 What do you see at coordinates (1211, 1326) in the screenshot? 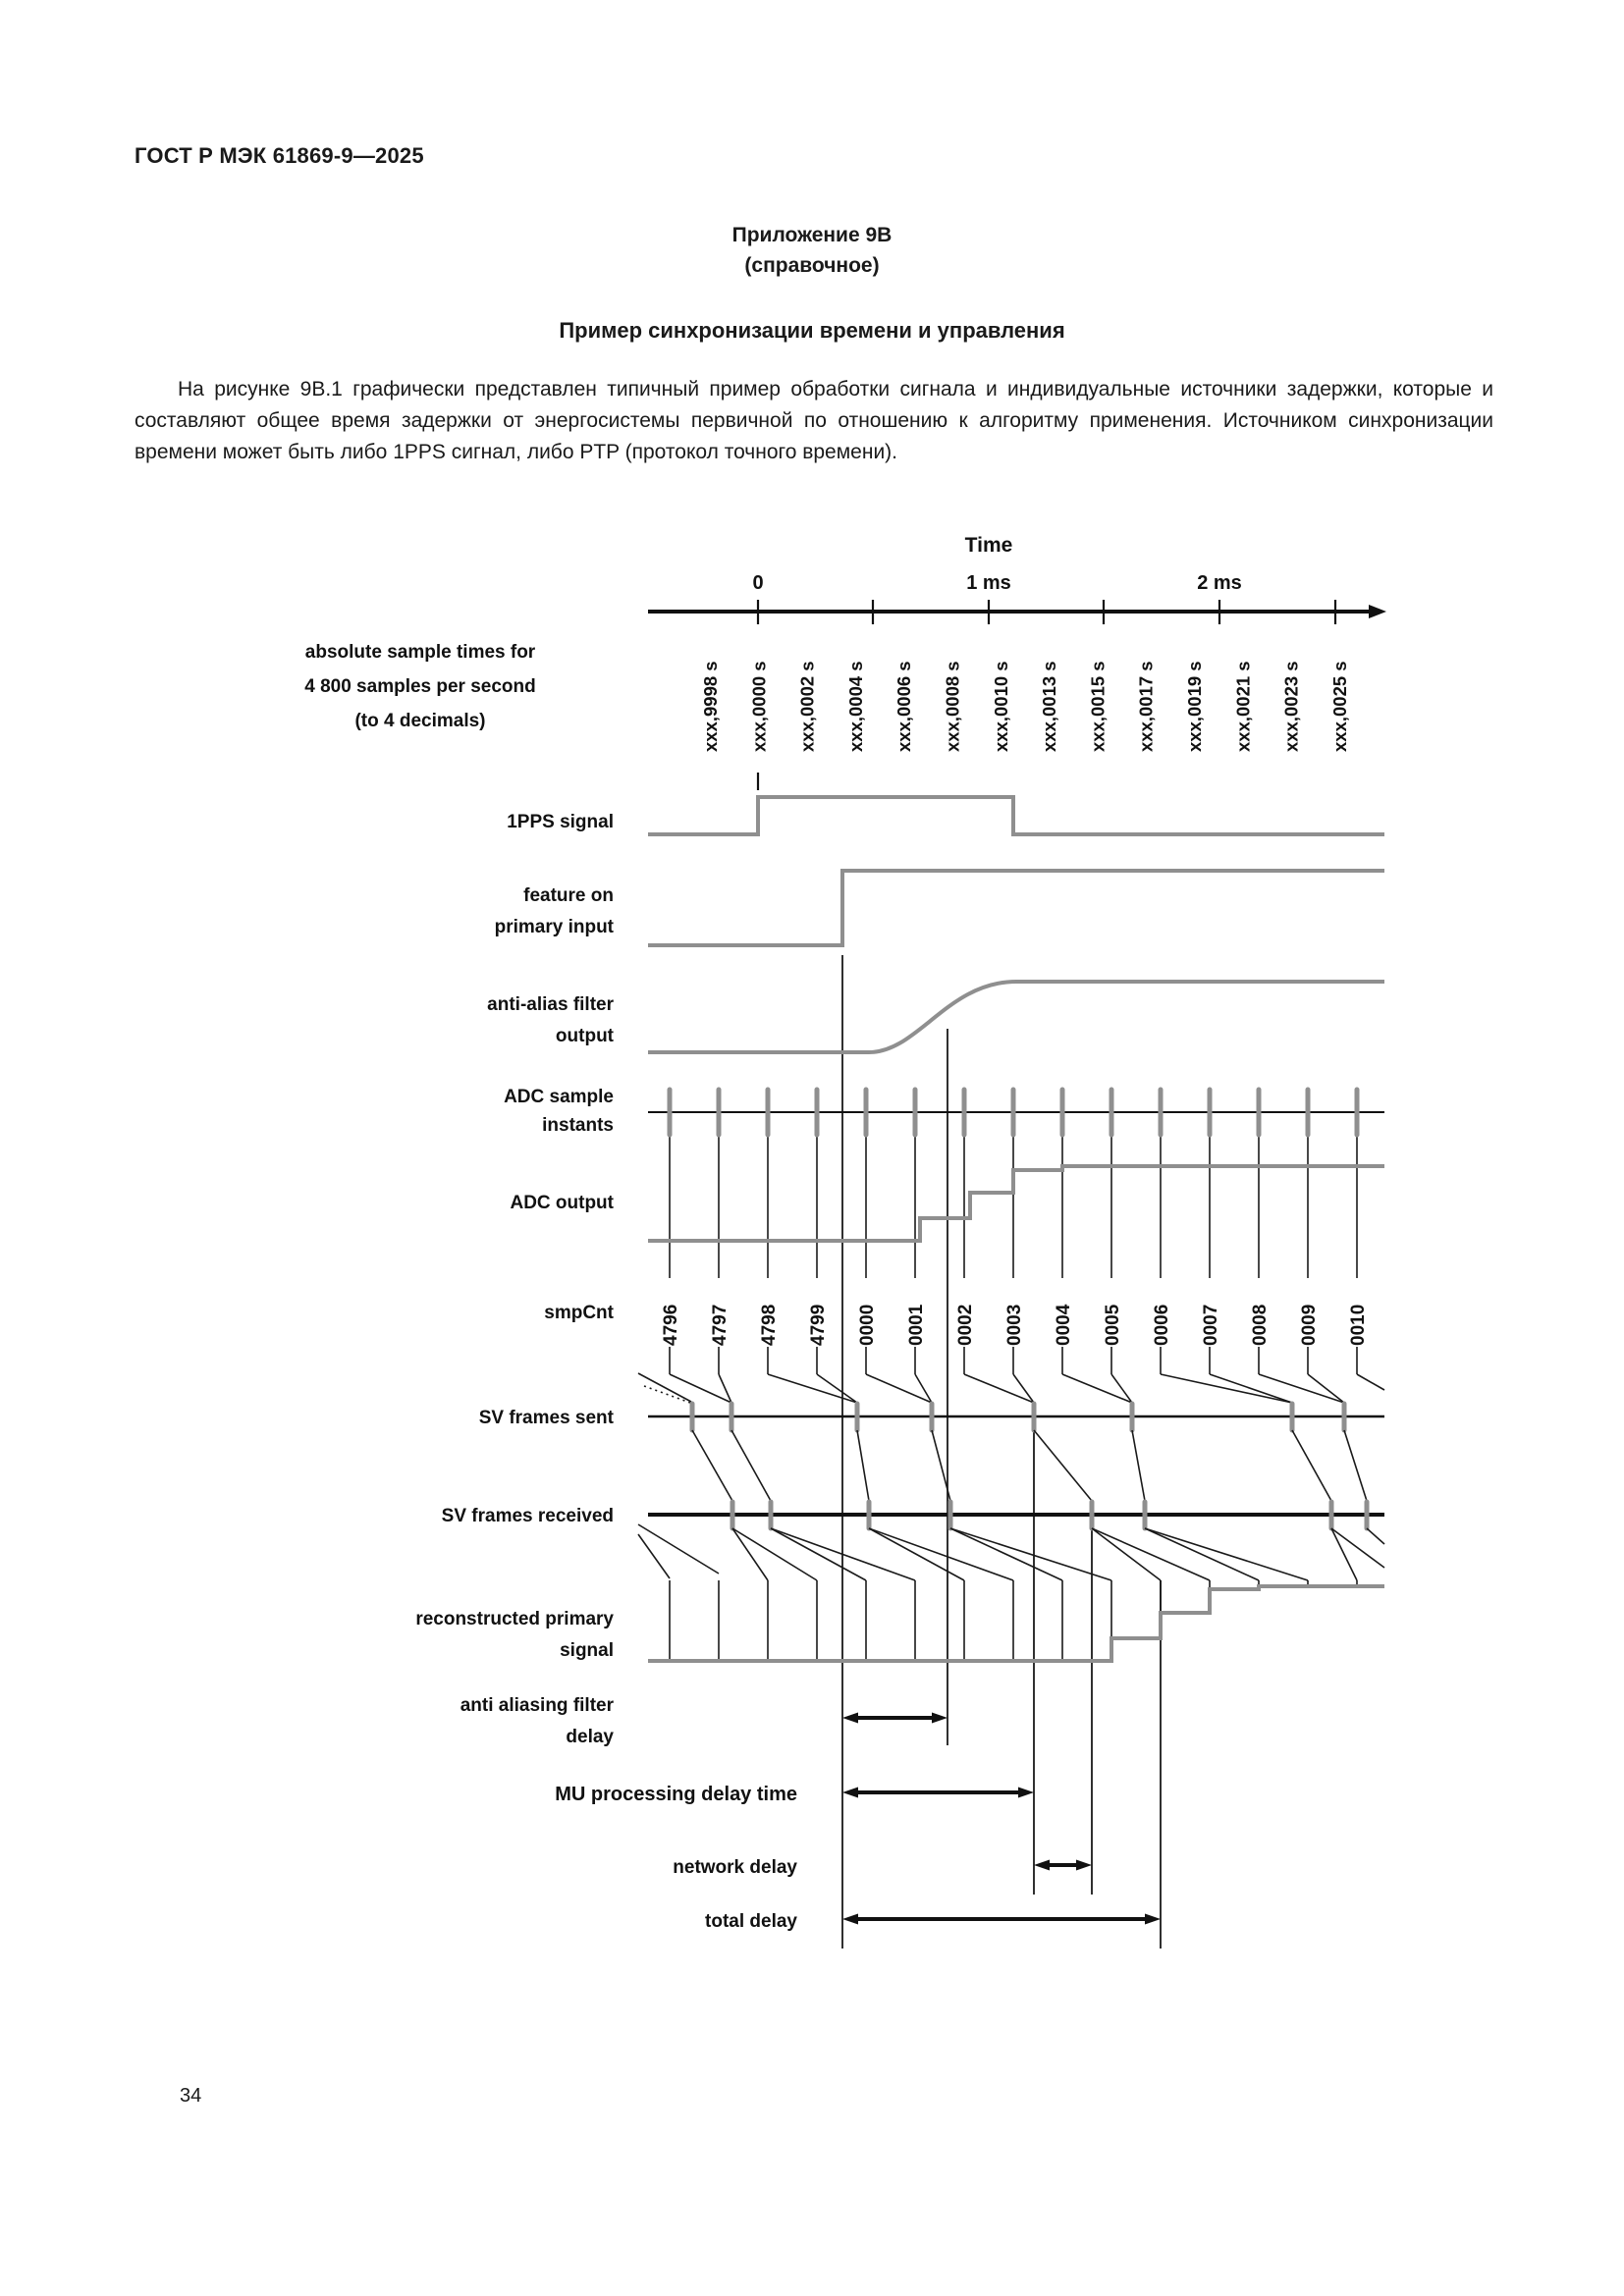
I see `smpcnt-value-label: 0007` at bounding box center [1211, 1326].